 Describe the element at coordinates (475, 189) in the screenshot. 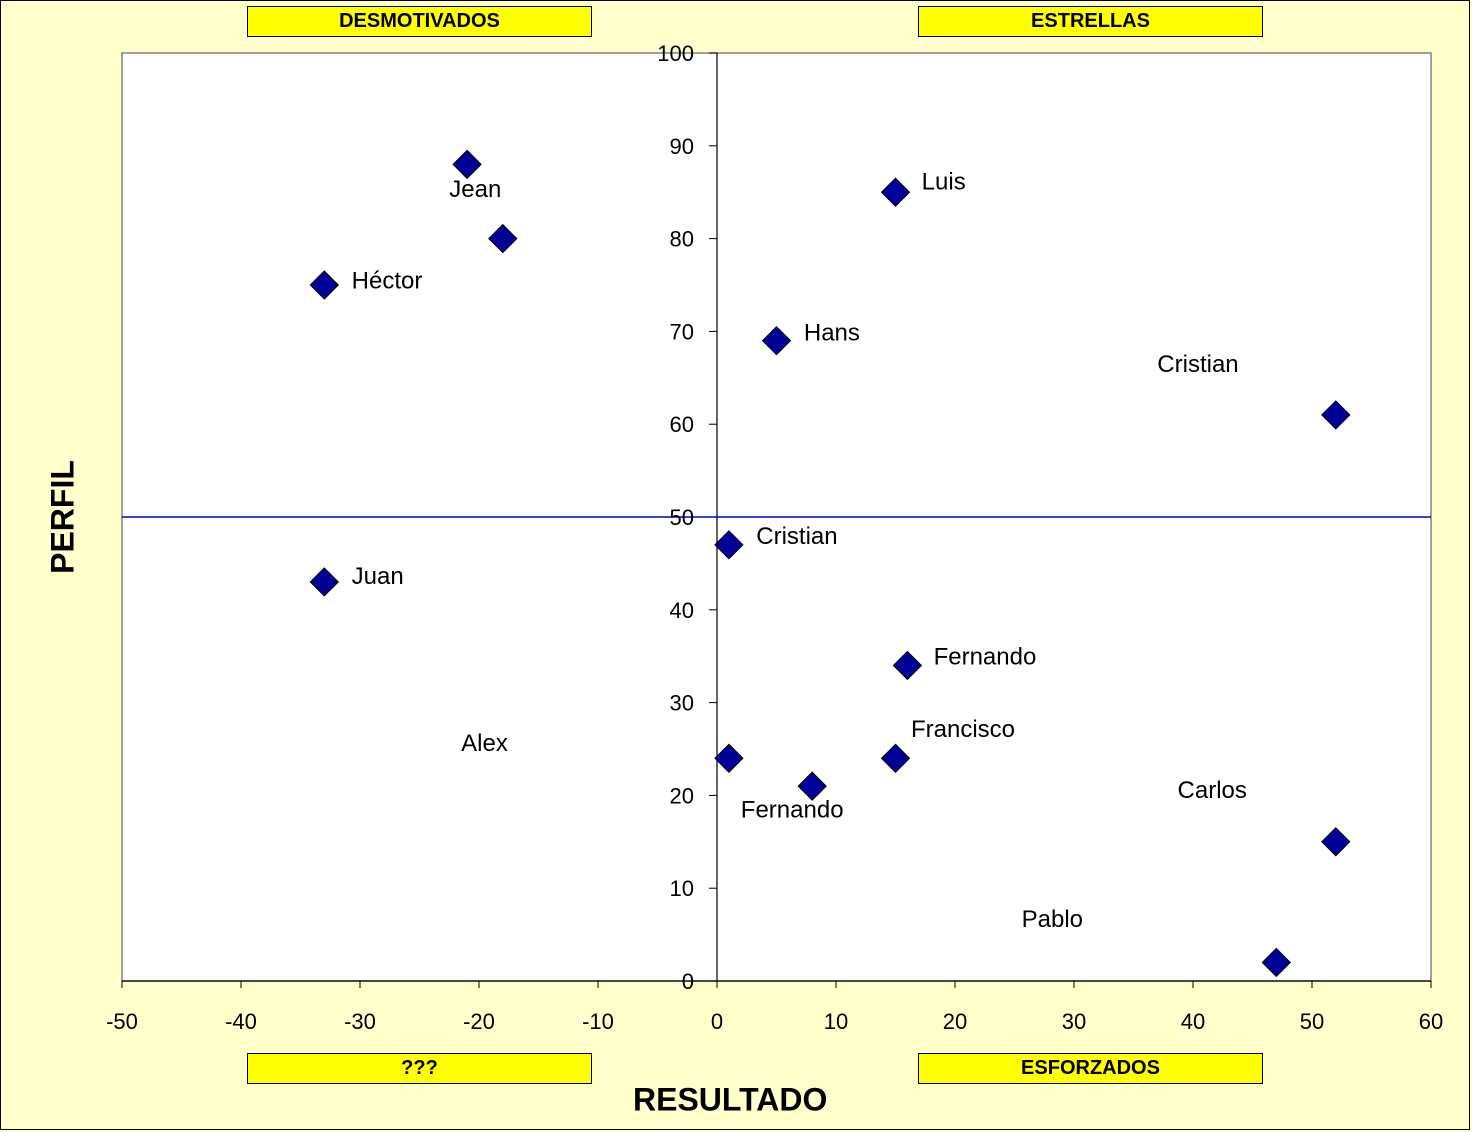

I see `data-label: Jean` at that location.